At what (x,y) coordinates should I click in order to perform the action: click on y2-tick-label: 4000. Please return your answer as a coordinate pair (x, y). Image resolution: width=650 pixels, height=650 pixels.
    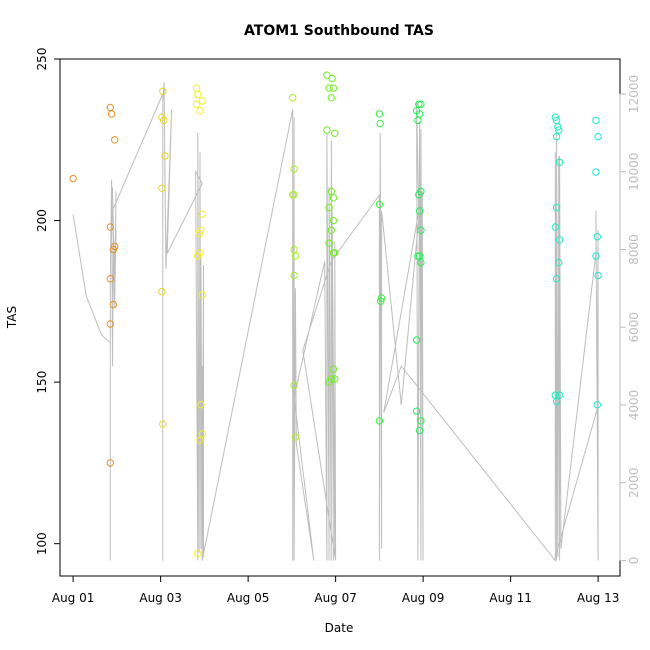
    Looking at the image, I should click on (634, 405).